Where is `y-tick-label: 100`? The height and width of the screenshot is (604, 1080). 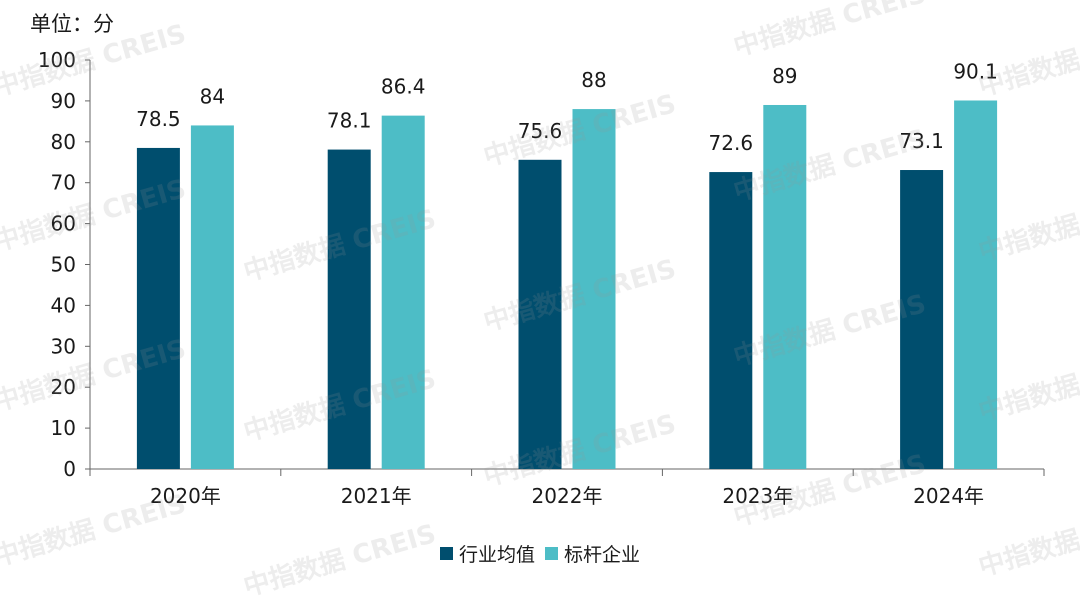
y-tick-label: 100 is located at coordinates (57, 60).